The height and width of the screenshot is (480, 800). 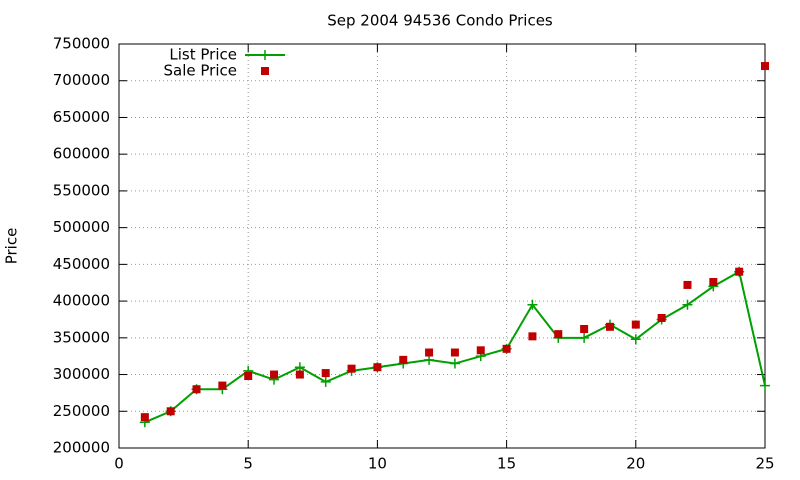 What do you see at coordinates (764, 464) in the screenshot?
I see `x-tick-label: 25` at bounding box center [764, 464].